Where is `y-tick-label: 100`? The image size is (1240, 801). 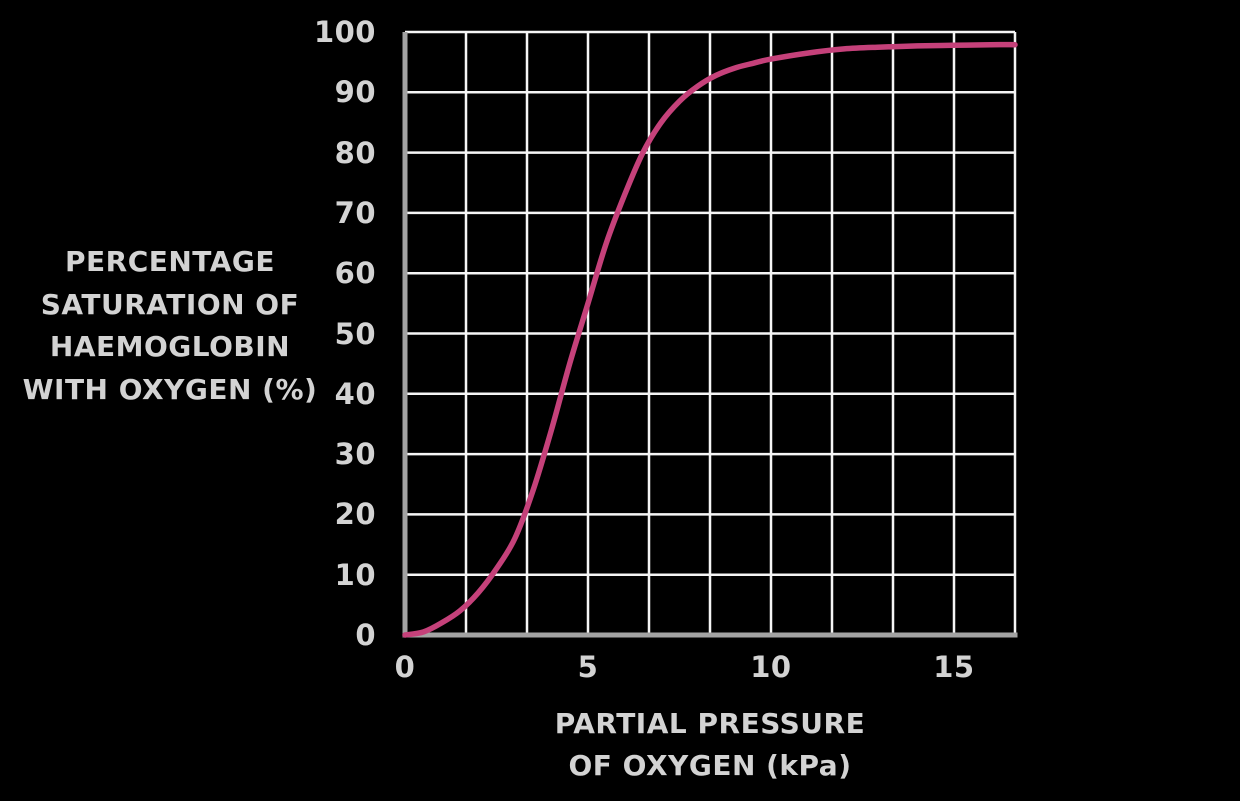
y-tick-label: 100 is located at coordinates (344, 32).